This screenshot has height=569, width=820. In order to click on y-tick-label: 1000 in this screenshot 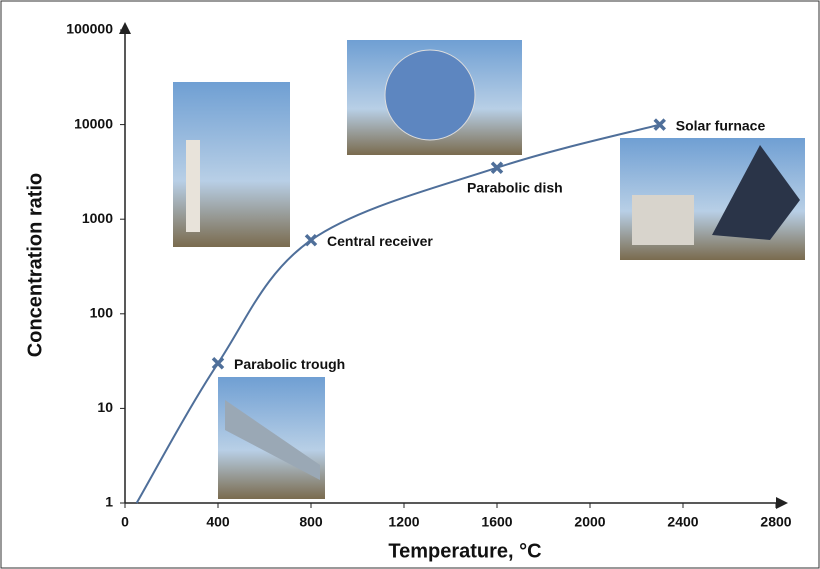, I will do `click(97, 218)`.